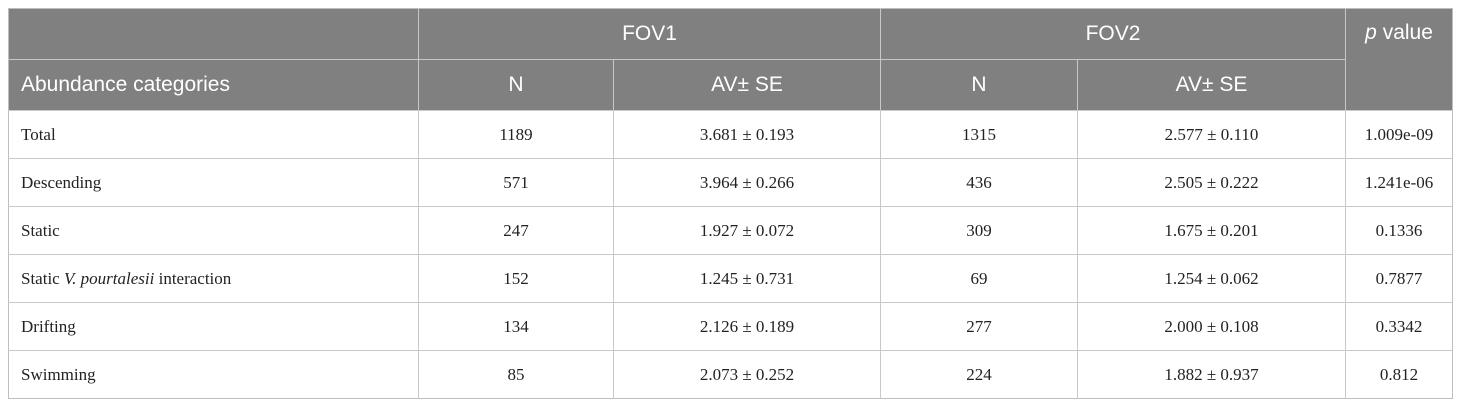  Describe the element at coordinates (516, 278) in the screenshot. I see `table-cell: 152` at that location.